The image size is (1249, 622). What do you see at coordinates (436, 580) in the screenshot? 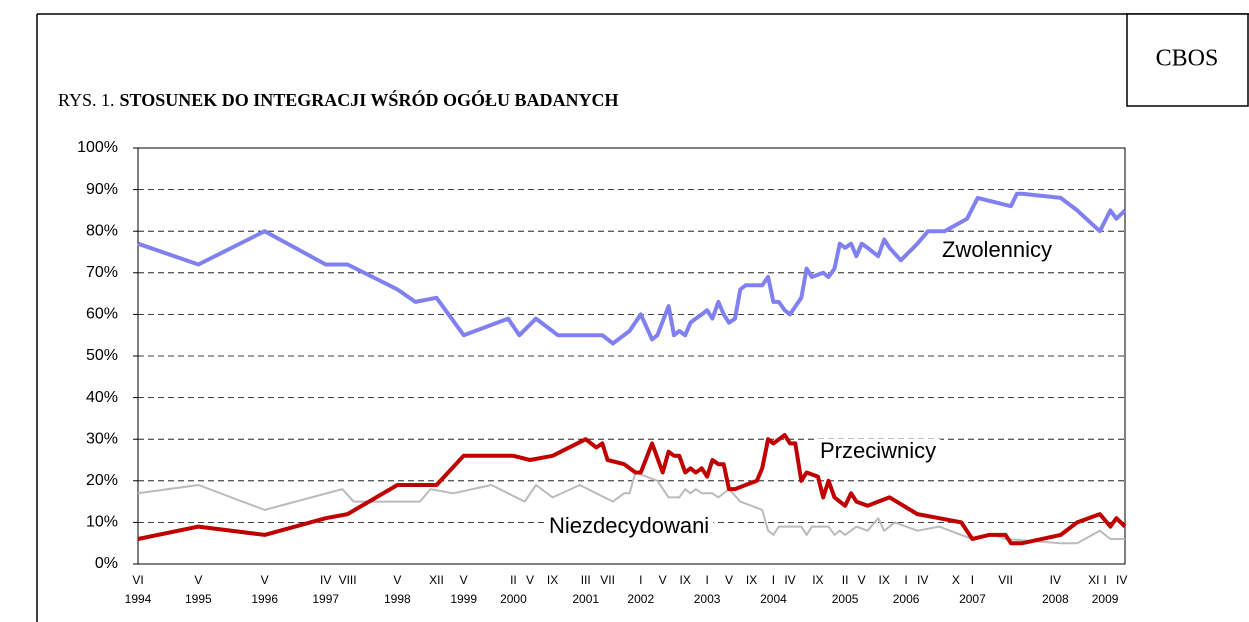
I see `x-tick-label: XII` at bounding box center [436, 580].